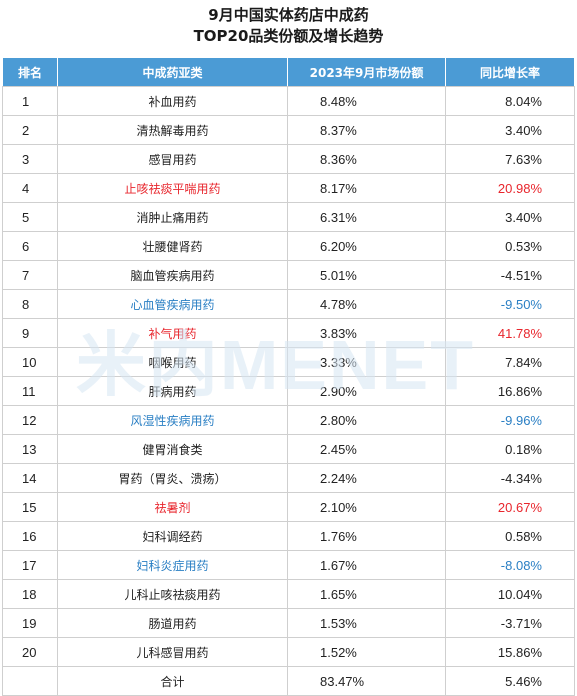 This screenshot has width=577, height=696. Describe the element at coordinates (30, 536) in the screenshot. I see `rank-cell: 16` at that location.